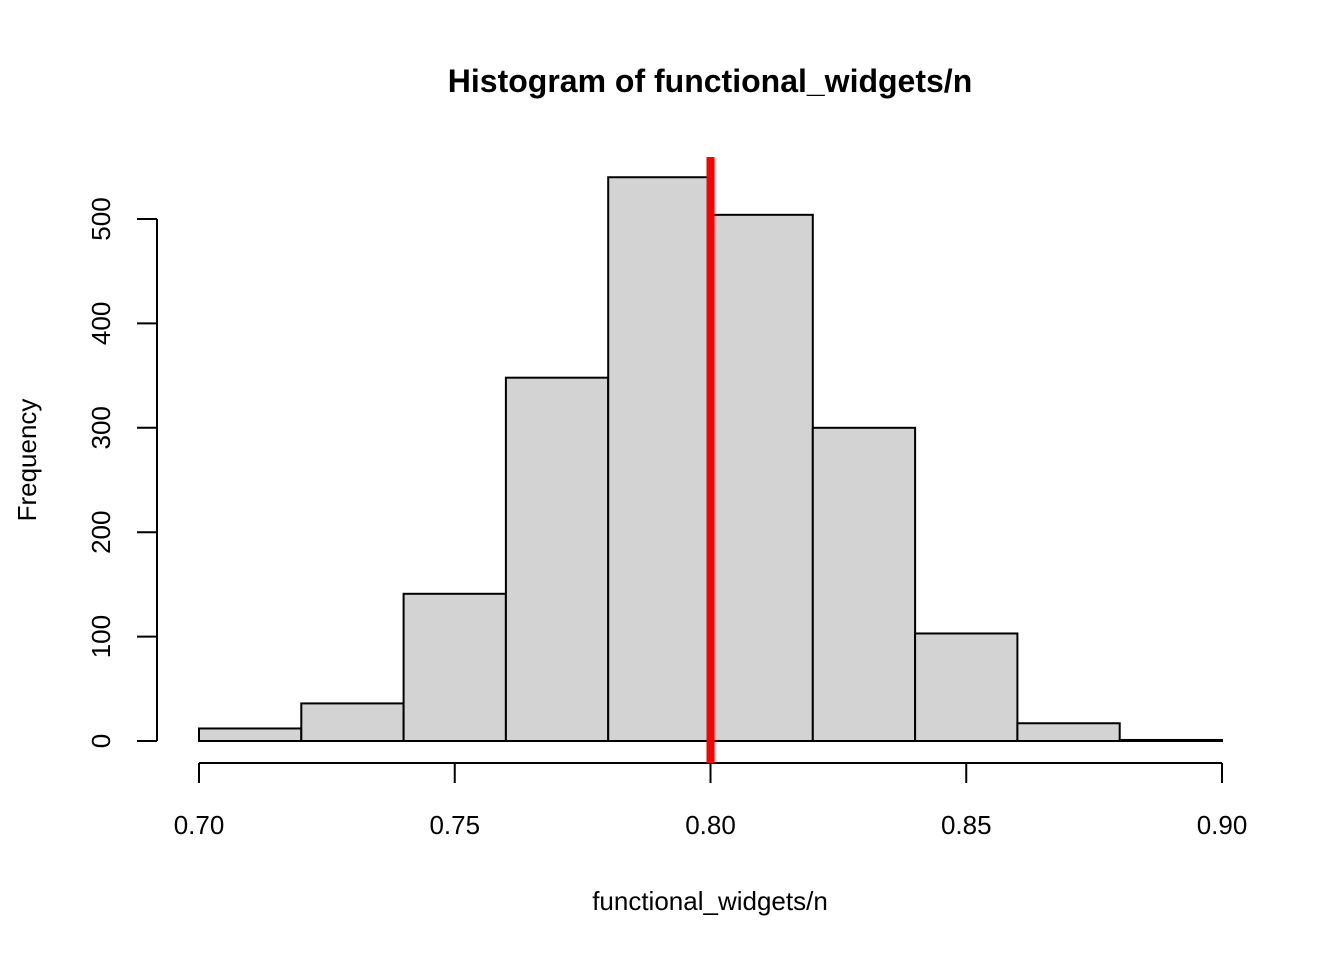 This screenshot has width=1344, height=960. I want to click on x-tick-label: 0.85, so click(966, 825).